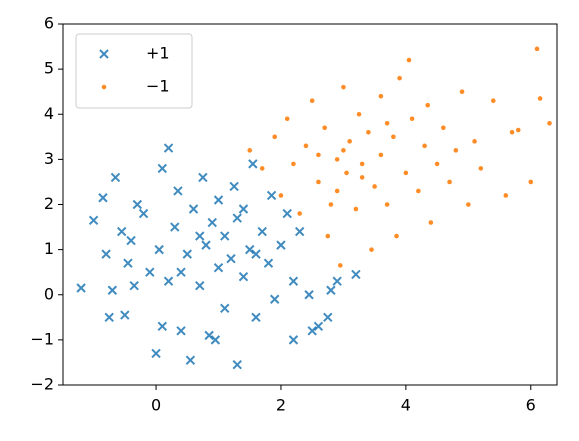  I want to click on x-tick-label: 4, so click(406, 405).